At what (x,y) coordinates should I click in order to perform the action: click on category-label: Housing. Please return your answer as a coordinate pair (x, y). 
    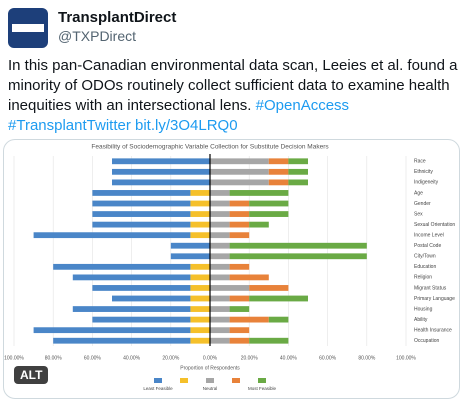
    Looking at the image, I should click on (423, 309).